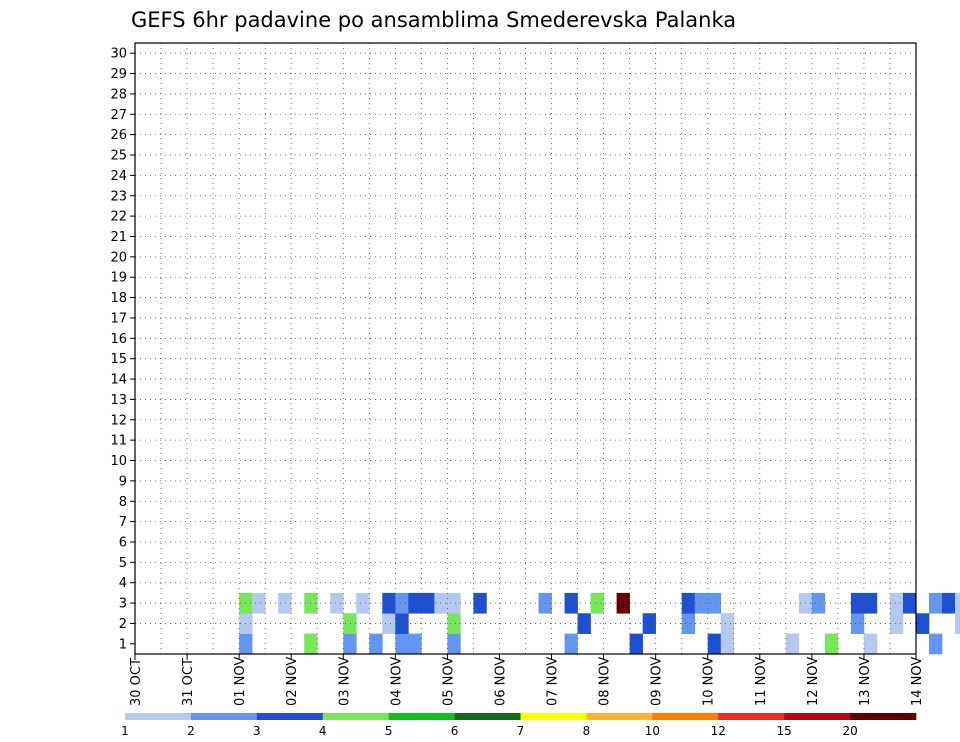  Describe the element at coordinates (784, 731) in the screenshot. I see `legend-label: 15` at that location.